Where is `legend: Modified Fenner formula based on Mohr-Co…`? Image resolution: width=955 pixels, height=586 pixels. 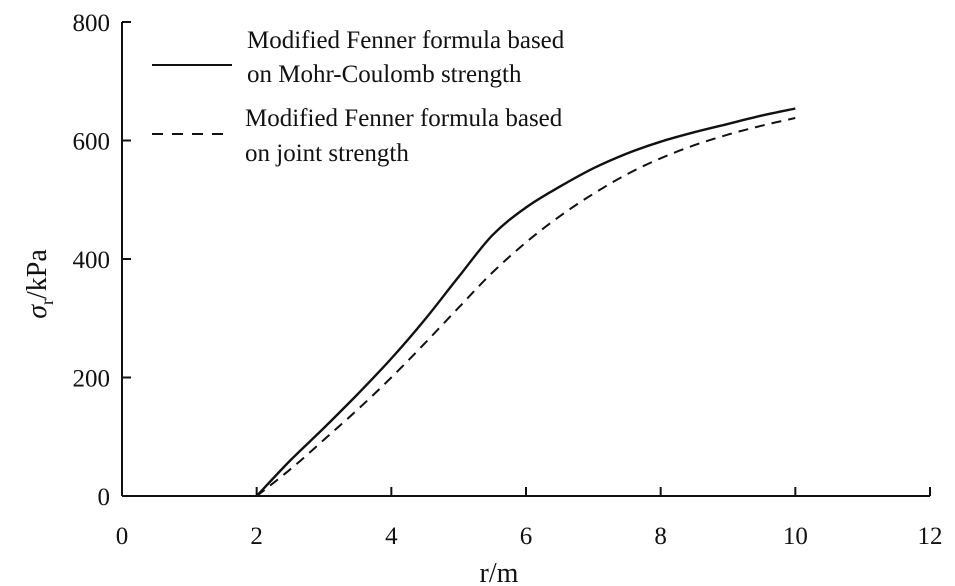
legend: Modified Fenner formula based on Mohr-Co… is located at coordinates (358, 97).